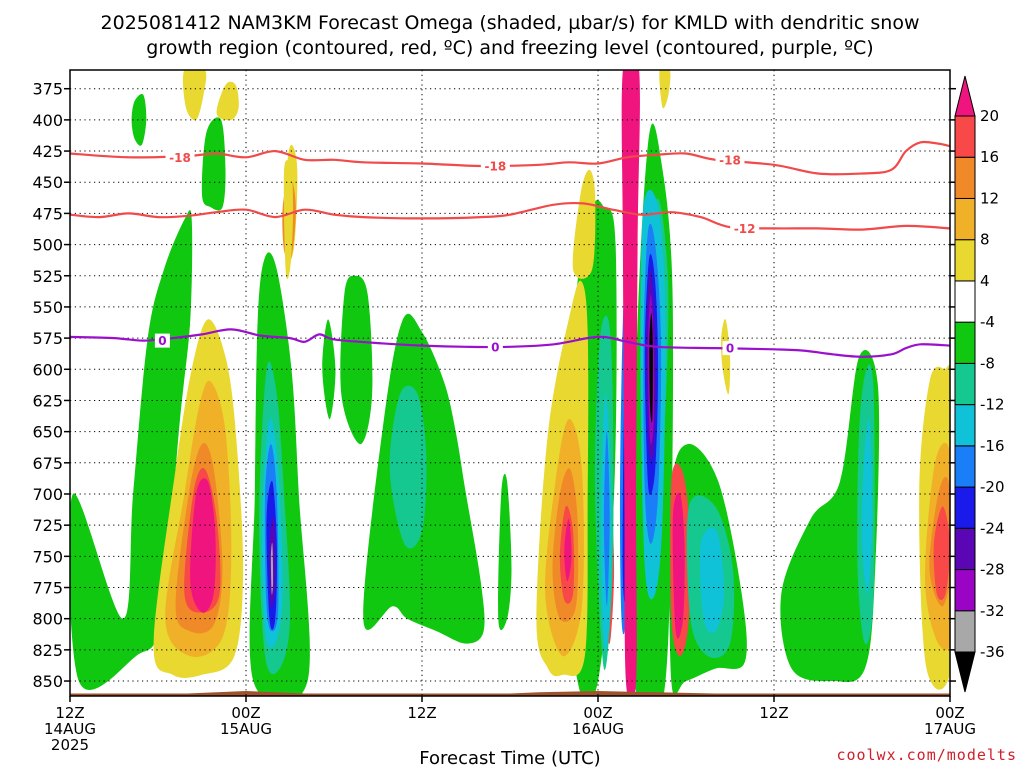 The image size is (1024, 768). I want to click on y-tick-label: 600, so click(47, 369).